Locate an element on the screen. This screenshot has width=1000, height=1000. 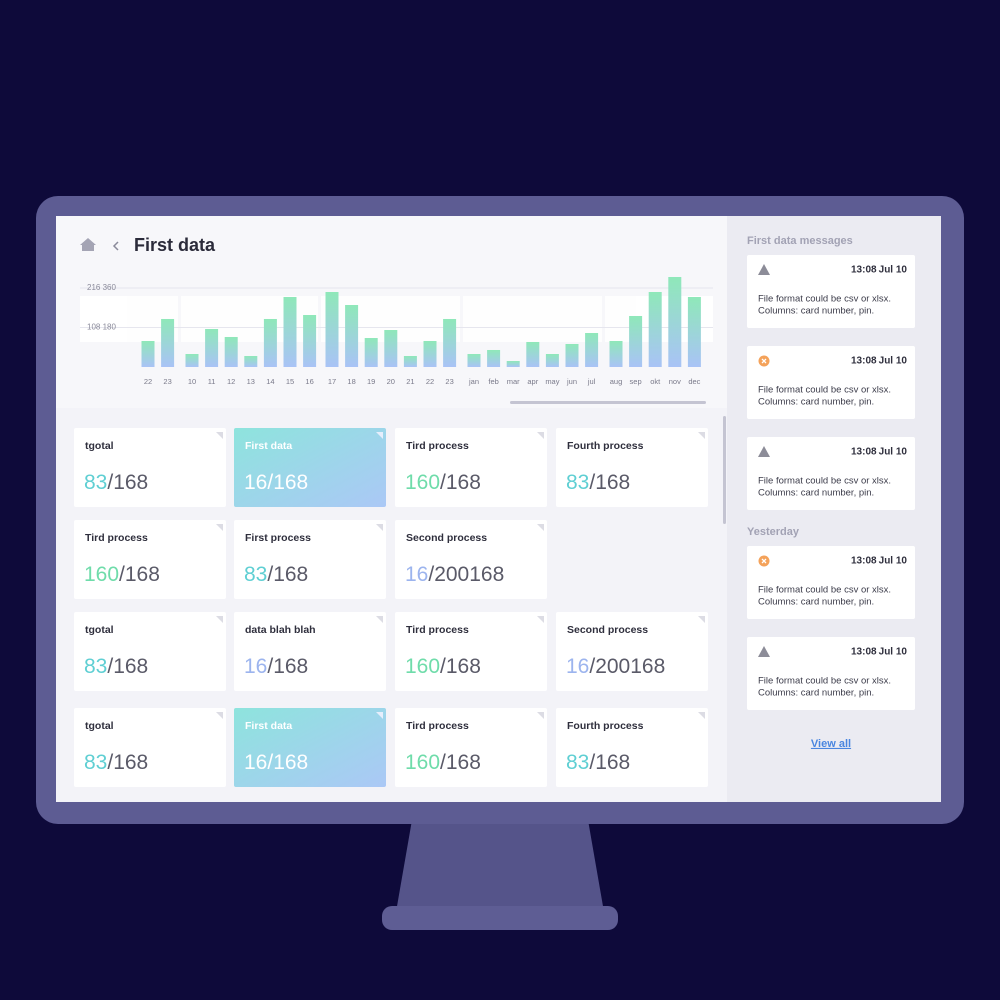
card-value: 16/200168 is located at coordinates (454, 574).